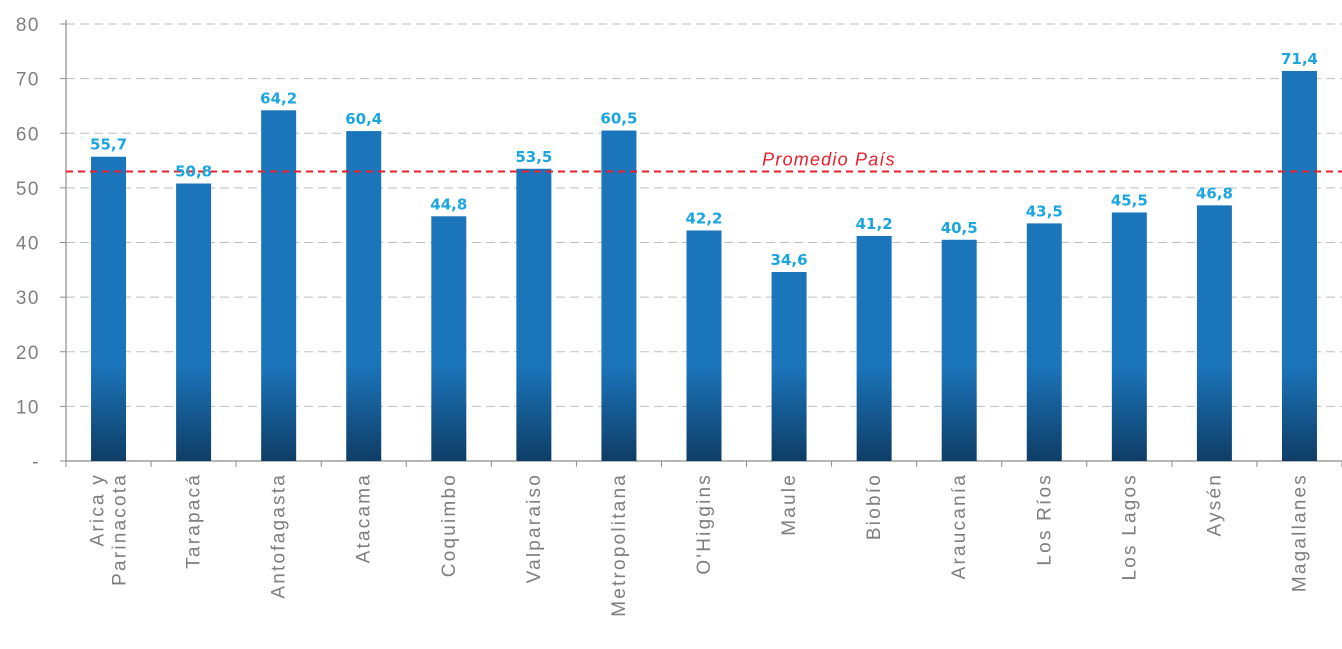 The width and height of the screenshot is (1342, 649). What do you see at coordinates (36, 462) in the screenshot?
I see `y-tick-label: -` at bounding box center [36, 462].